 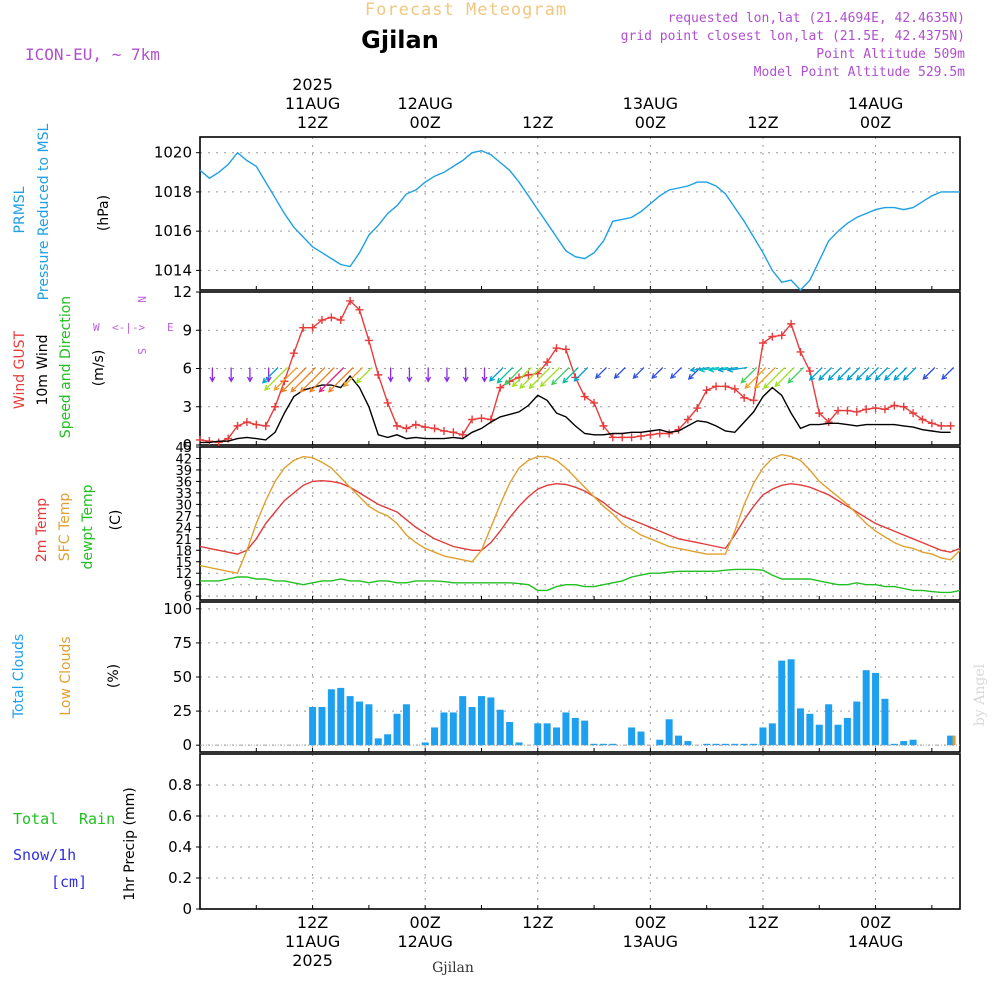 I want to click on watermark: by Angel, so click(x=980, y=694).